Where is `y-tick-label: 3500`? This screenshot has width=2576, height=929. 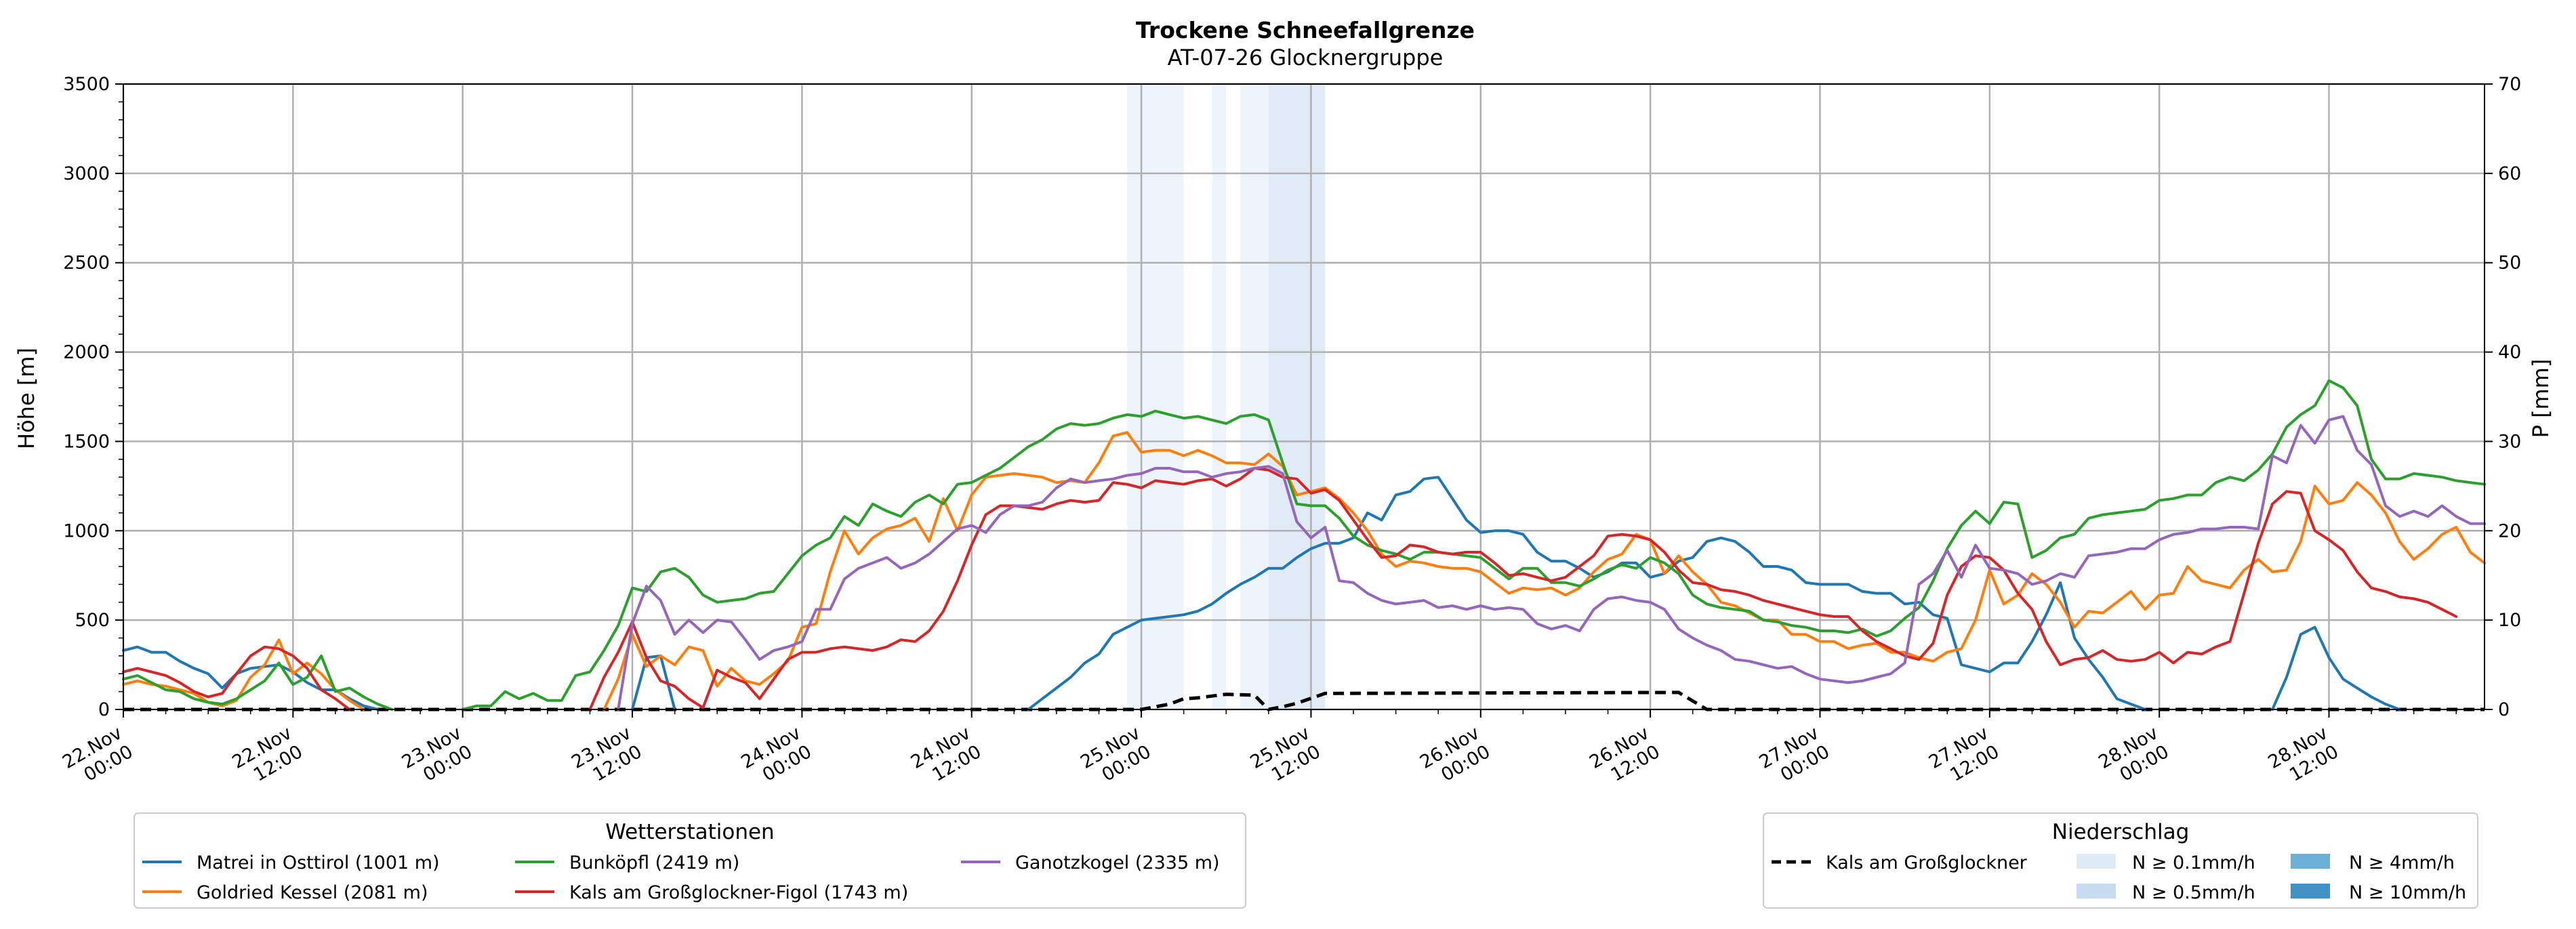
y-tick-label: 3500 is located at coordinates (86, 84).